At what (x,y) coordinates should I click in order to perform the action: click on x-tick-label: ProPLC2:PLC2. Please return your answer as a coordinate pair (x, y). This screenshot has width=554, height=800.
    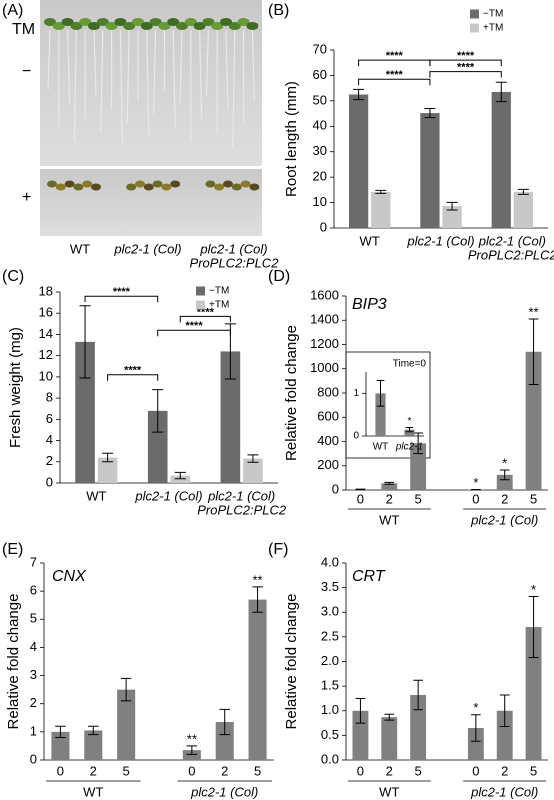
    Looking at the image, I should click on (242, 509).